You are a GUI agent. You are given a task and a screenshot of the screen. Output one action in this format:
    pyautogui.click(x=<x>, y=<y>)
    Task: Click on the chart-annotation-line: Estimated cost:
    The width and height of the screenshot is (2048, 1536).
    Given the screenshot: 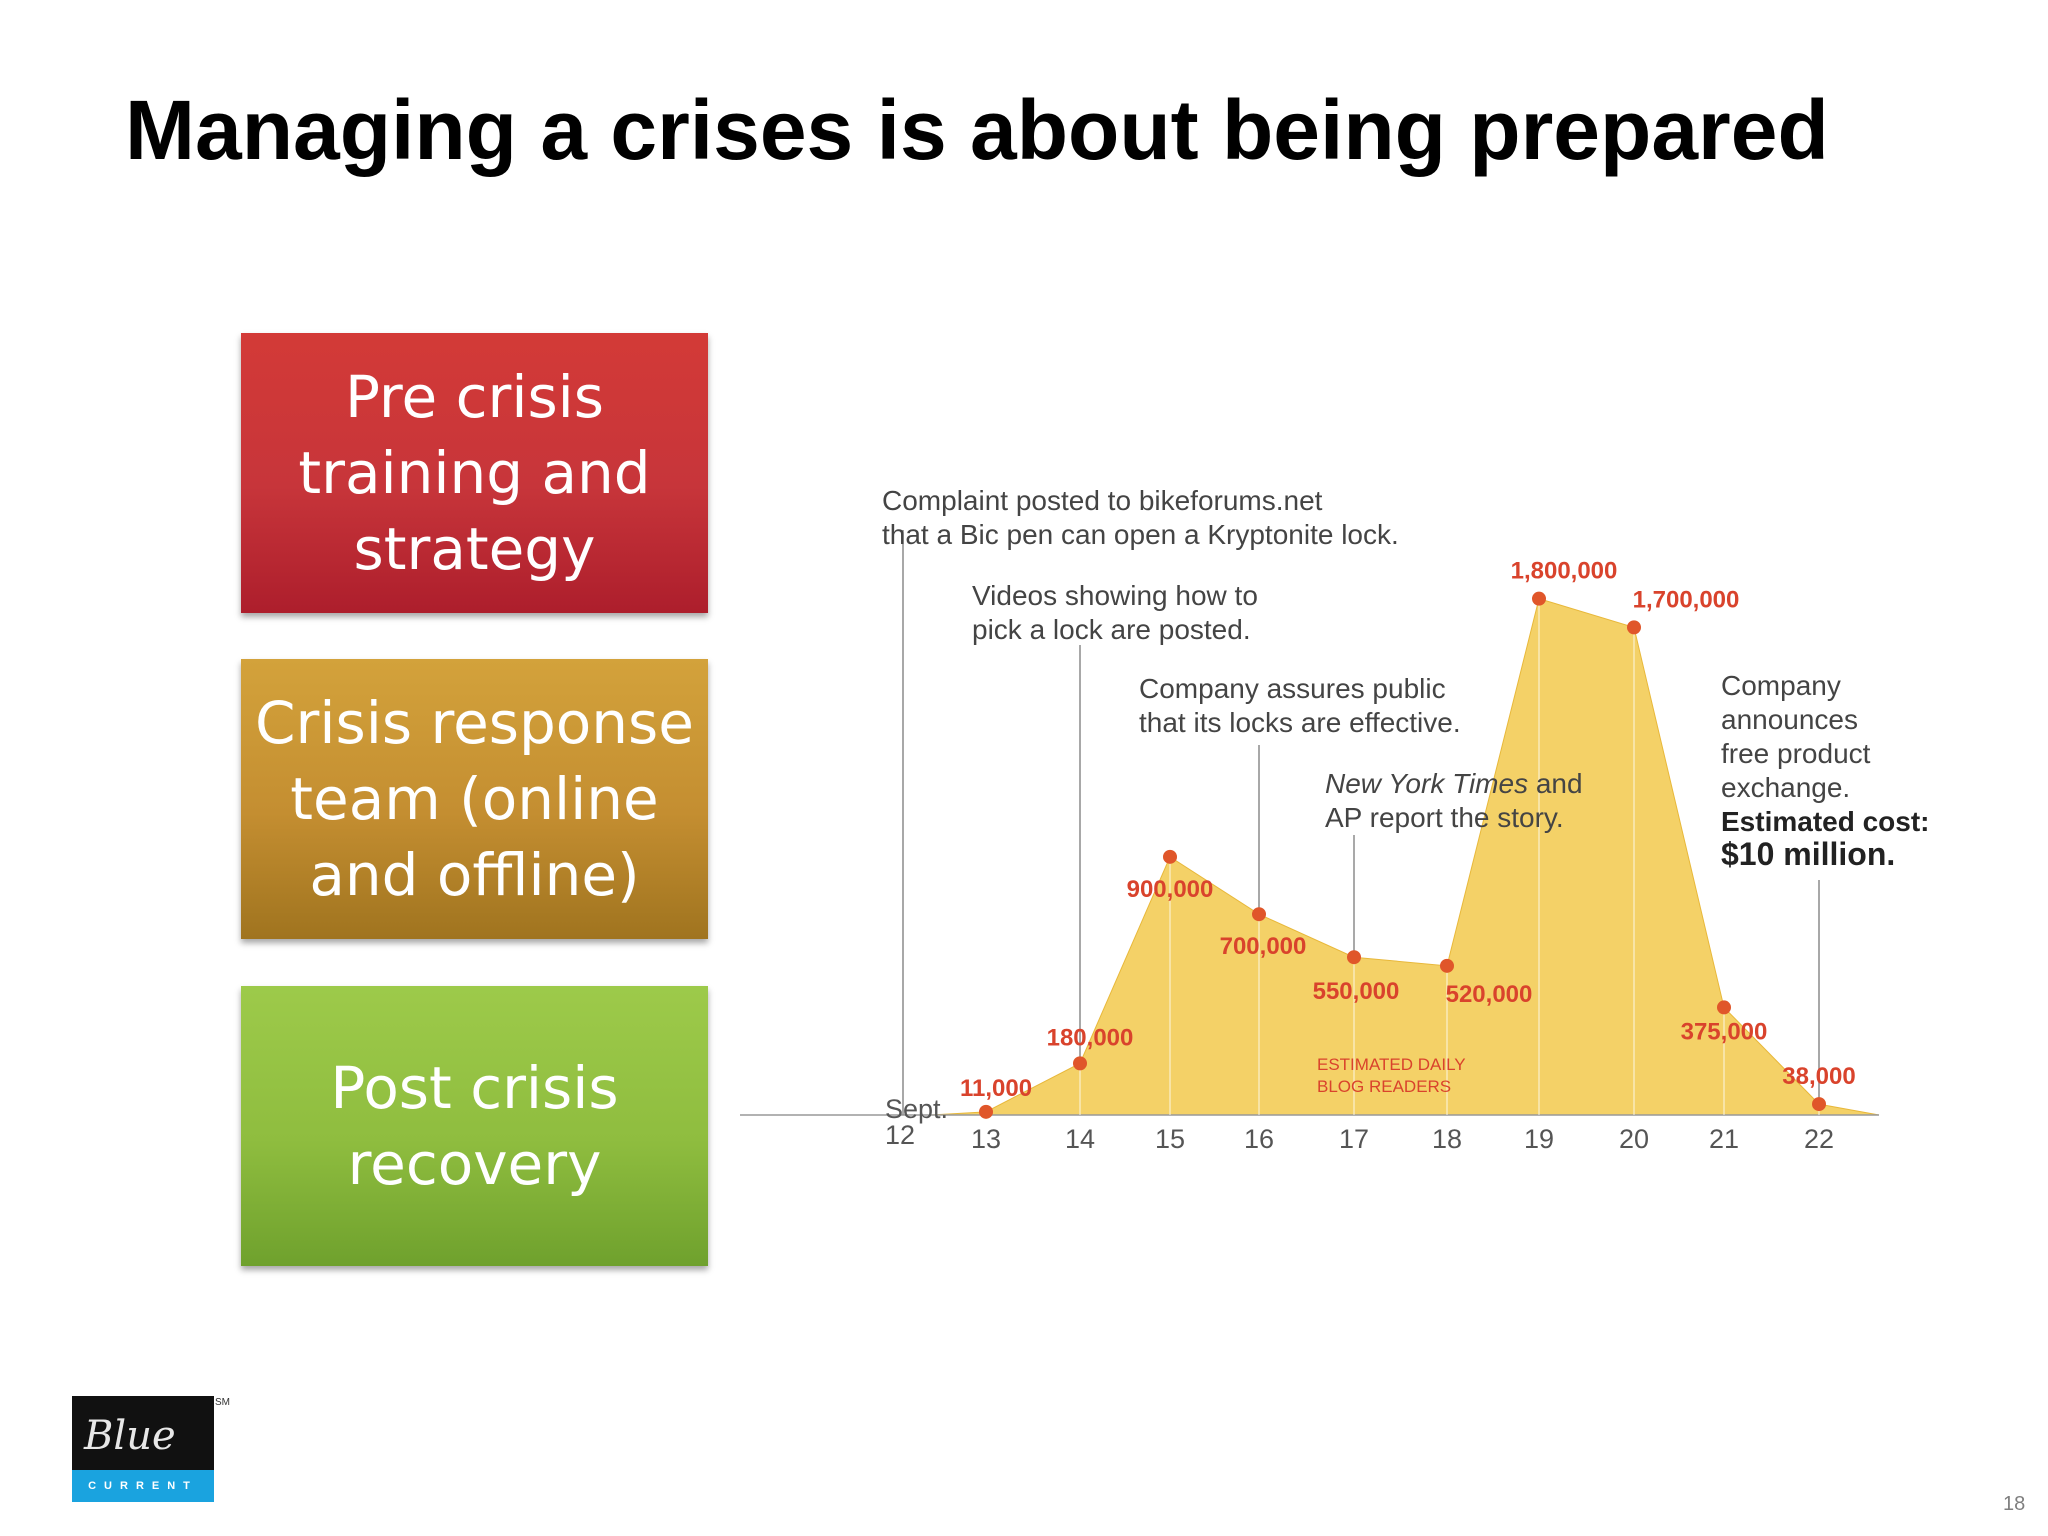 What is the action you would take?
    pyautogui.click(x=1825, y=821)
    